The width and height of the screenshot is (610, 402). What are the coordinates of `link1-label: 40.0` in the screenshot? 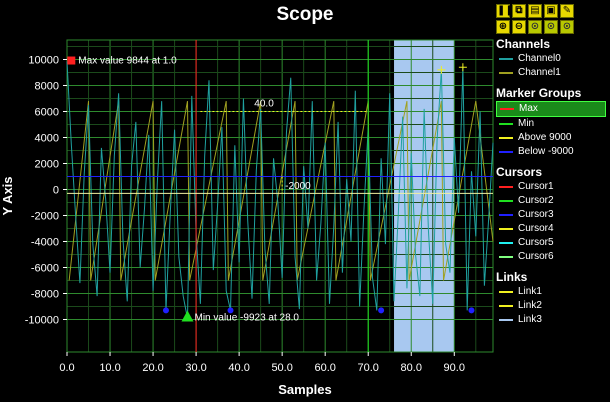 It's located at (264, 104).